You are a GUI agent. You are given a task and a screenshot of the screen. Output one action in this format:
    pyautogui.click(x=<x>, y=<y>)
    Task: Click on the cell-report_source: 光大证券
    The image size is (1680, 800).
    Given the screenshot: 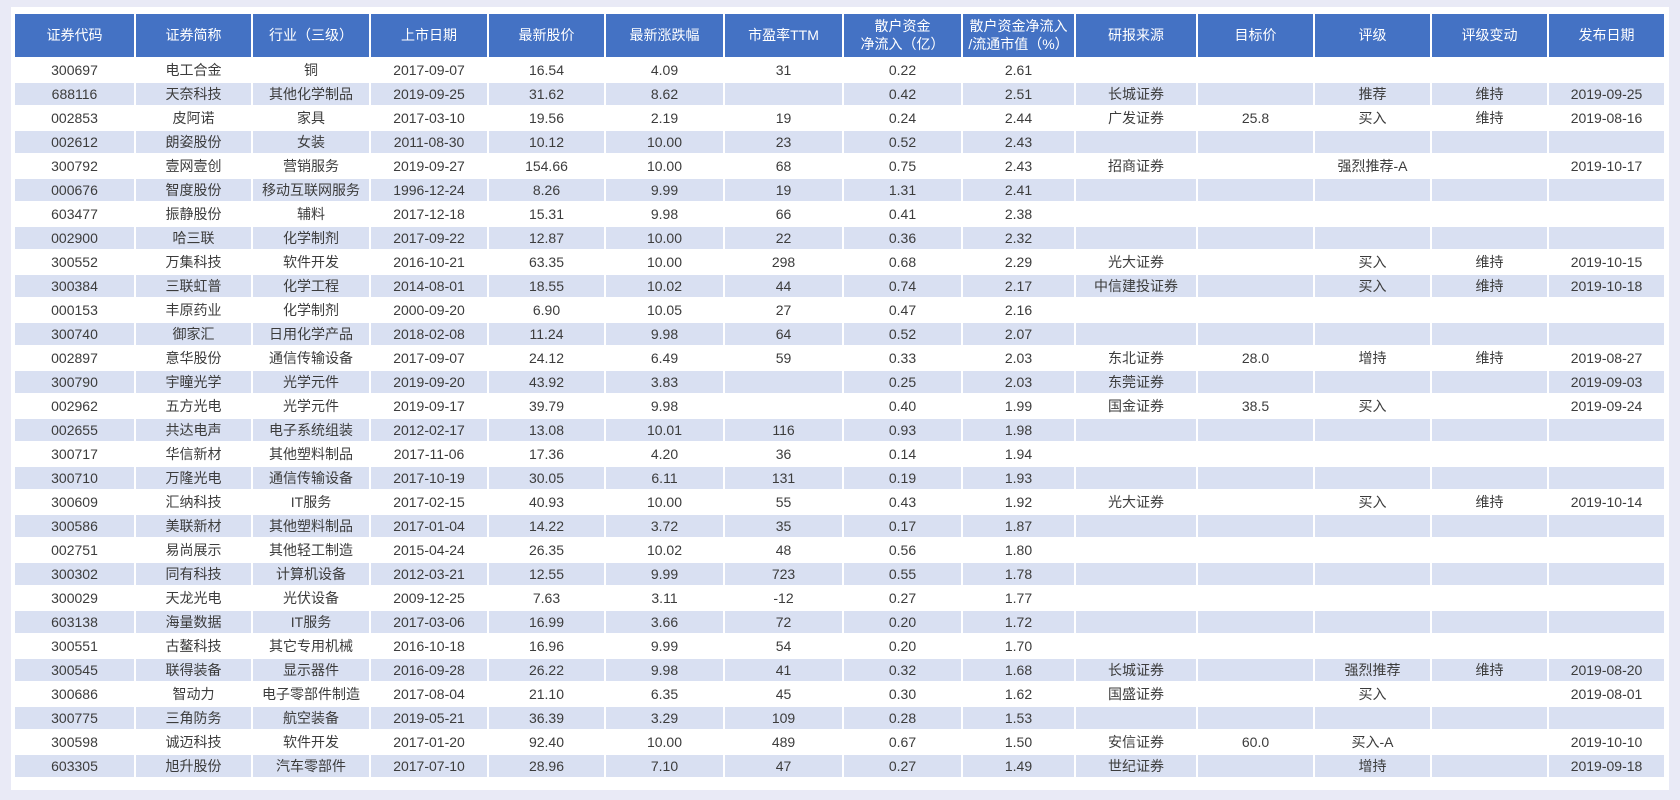 What is the action you would take?
    pyautogui.click(x=1136, y=502)
    